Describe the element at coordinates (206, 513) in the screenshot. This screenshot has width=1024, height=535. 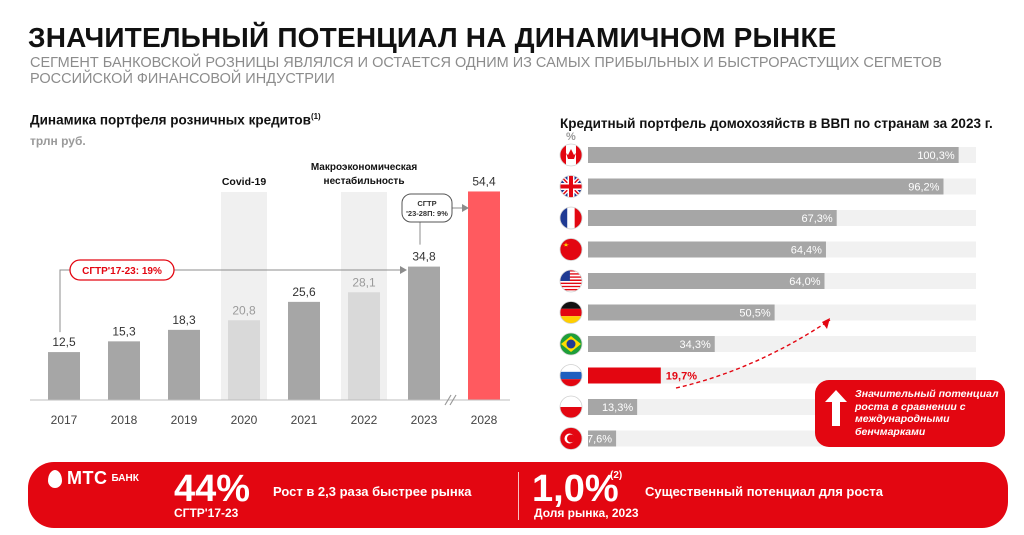
I see `kpi-cagr-label: СГТР'17-23` at that location.